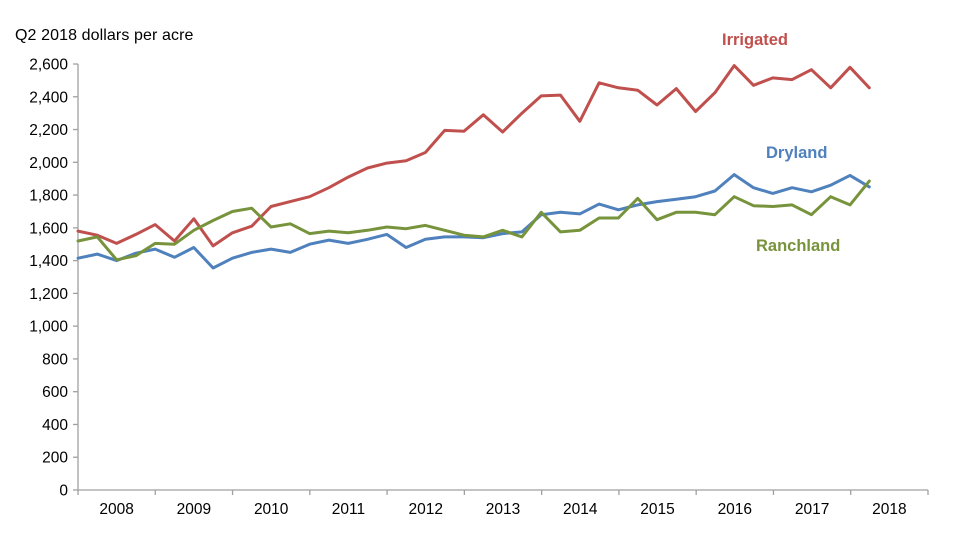 The height and width of the screenshot is (541, 973). I want to click on y-tick-label: 200, so click(55, 458).